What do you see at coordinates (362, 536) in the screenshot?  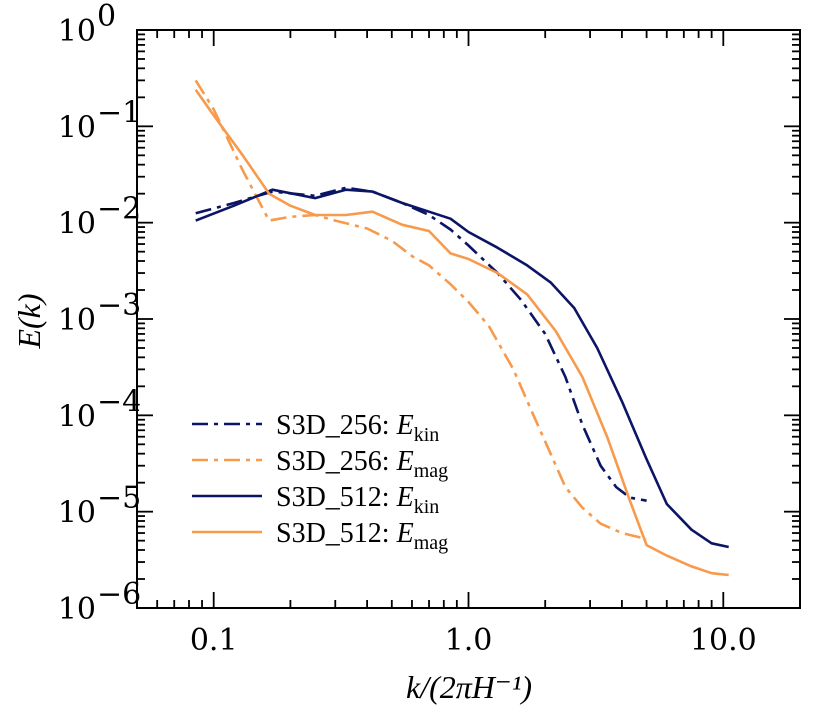 I see `legend-entry: S3D_512: Emag` at bounding box center [362, 536].